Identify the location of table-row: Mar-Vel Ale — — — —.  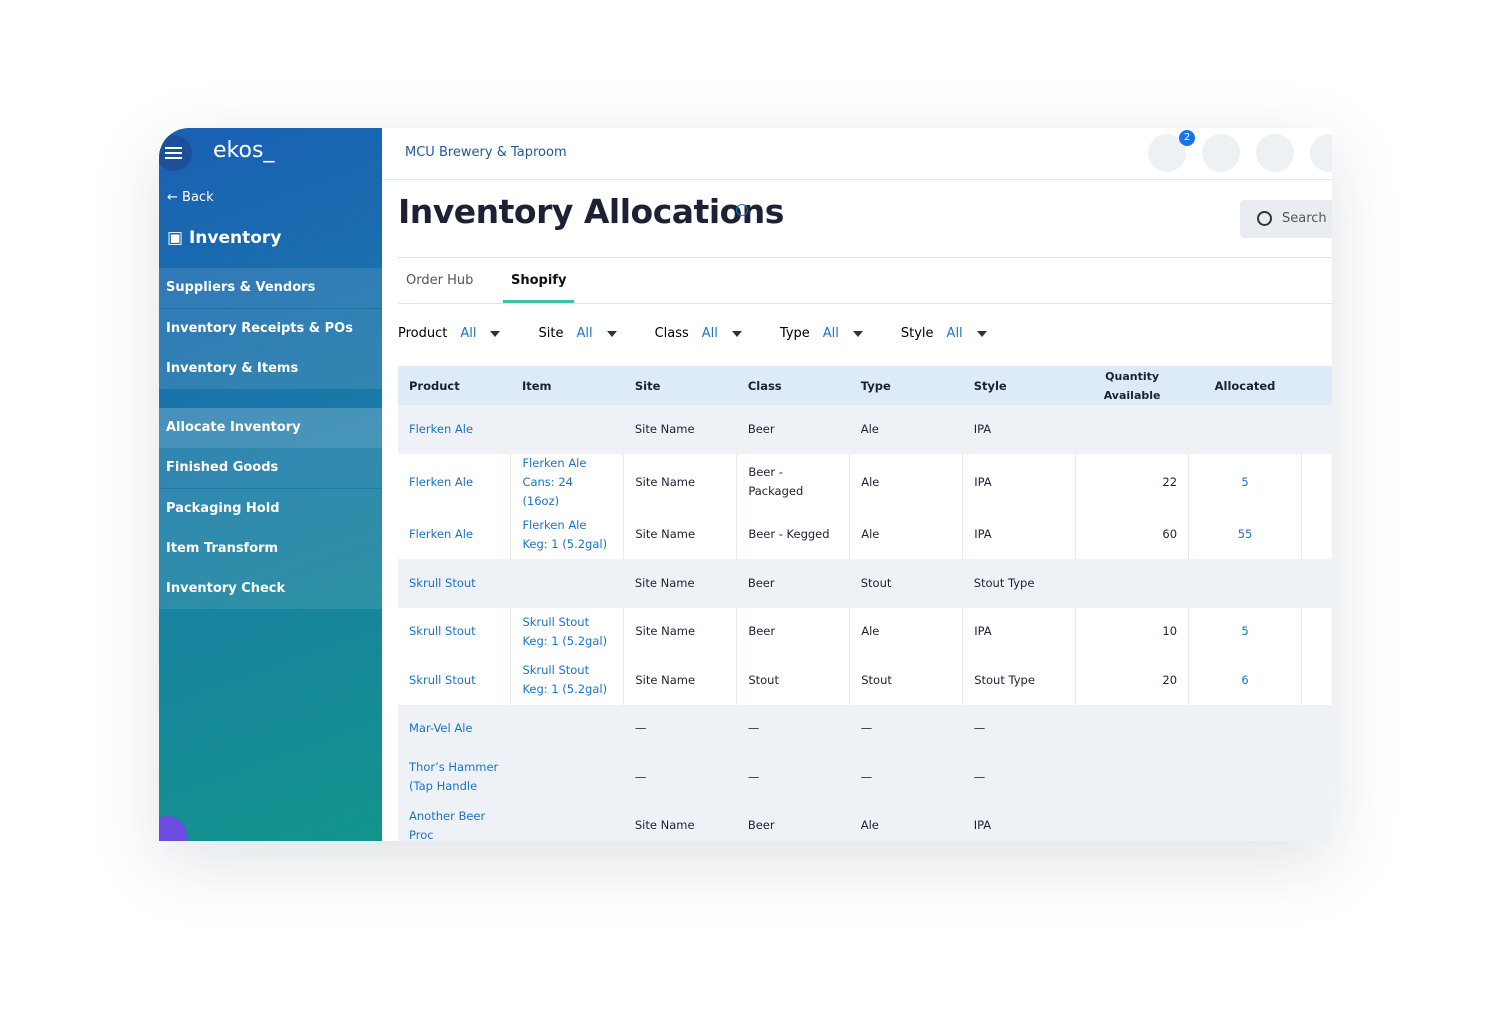
(865, 728).